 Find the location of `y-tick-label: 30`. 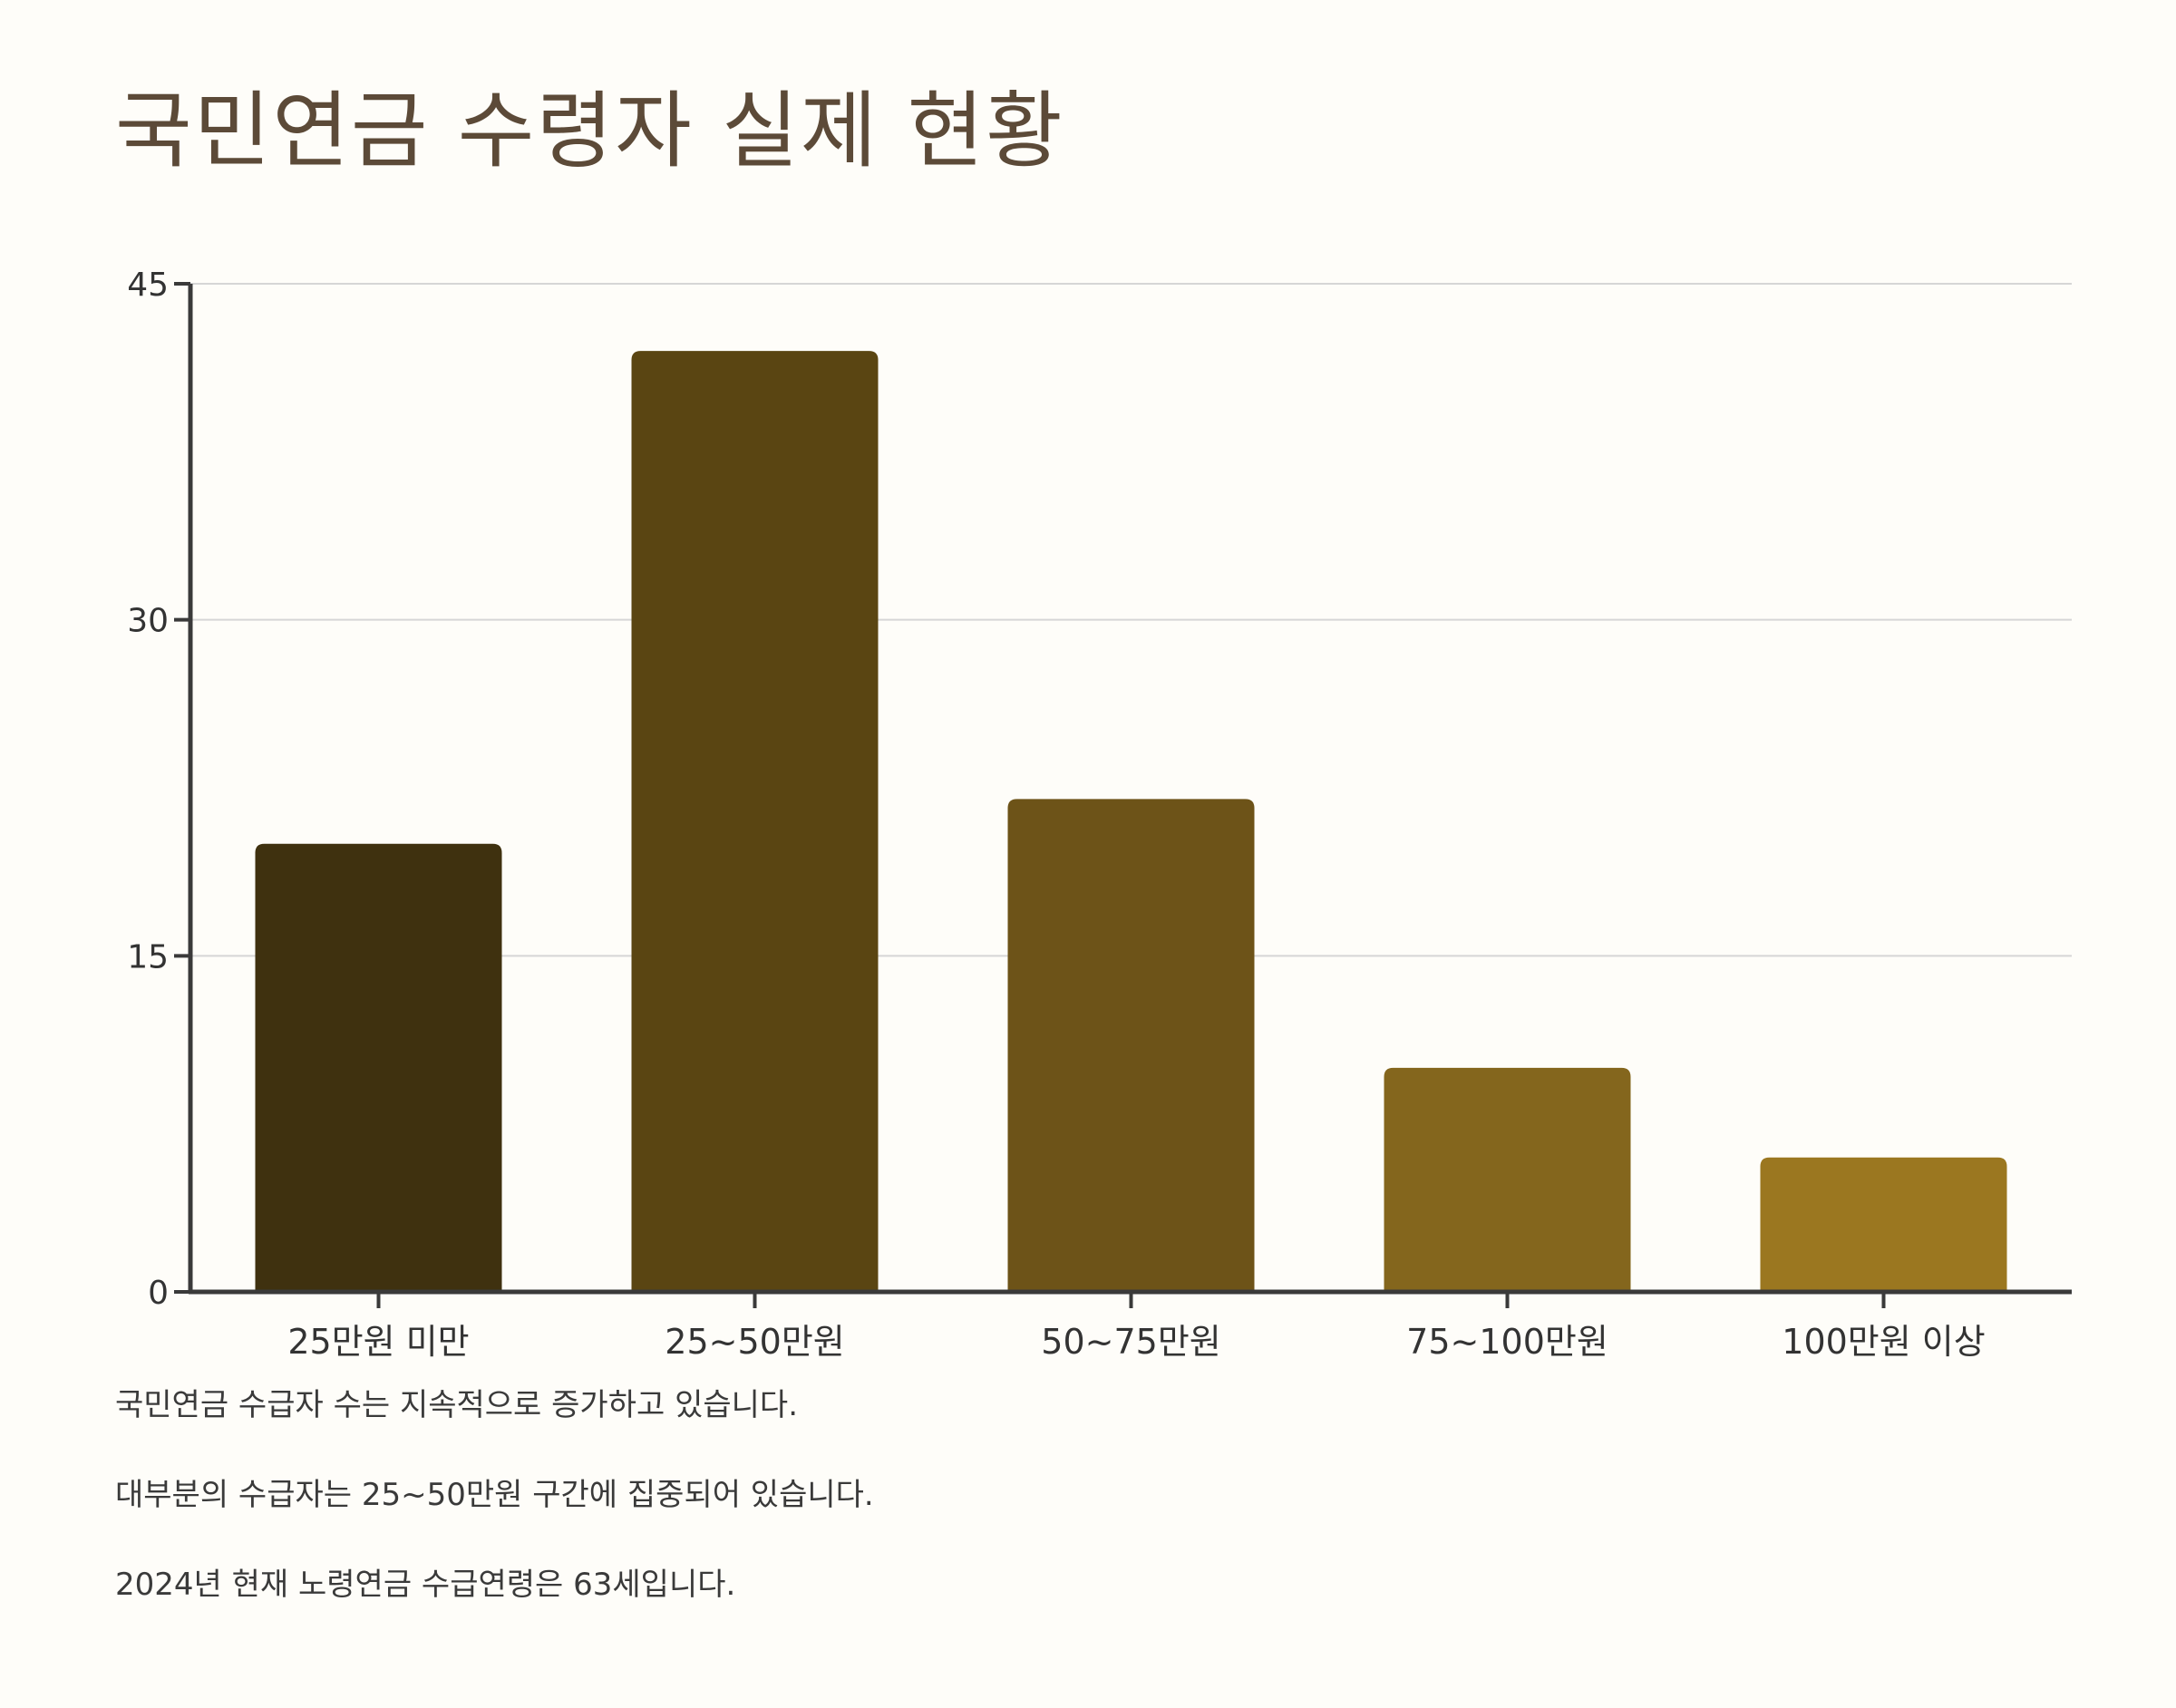

y-tick-label: 30 is located at coordinates (148, 621).